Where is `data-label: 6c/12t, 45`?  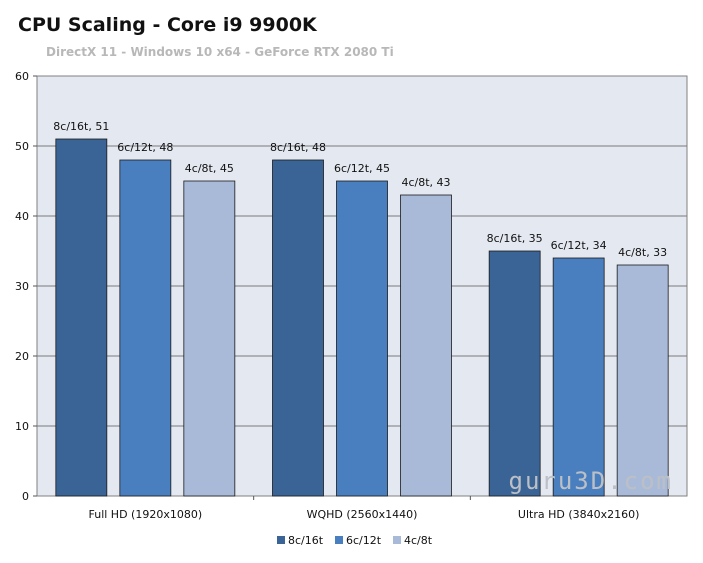
data-label: 6c/12t, 45 is located at coordinates (362, 168).